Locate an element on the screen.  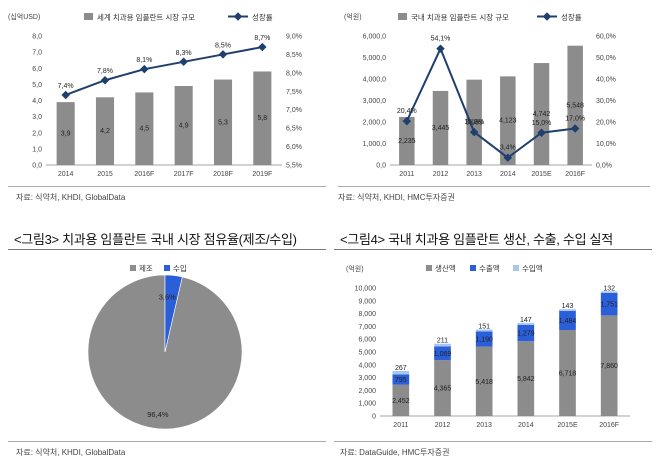
y2-tick-label: 6,5% is located at coordinates (294, 129).